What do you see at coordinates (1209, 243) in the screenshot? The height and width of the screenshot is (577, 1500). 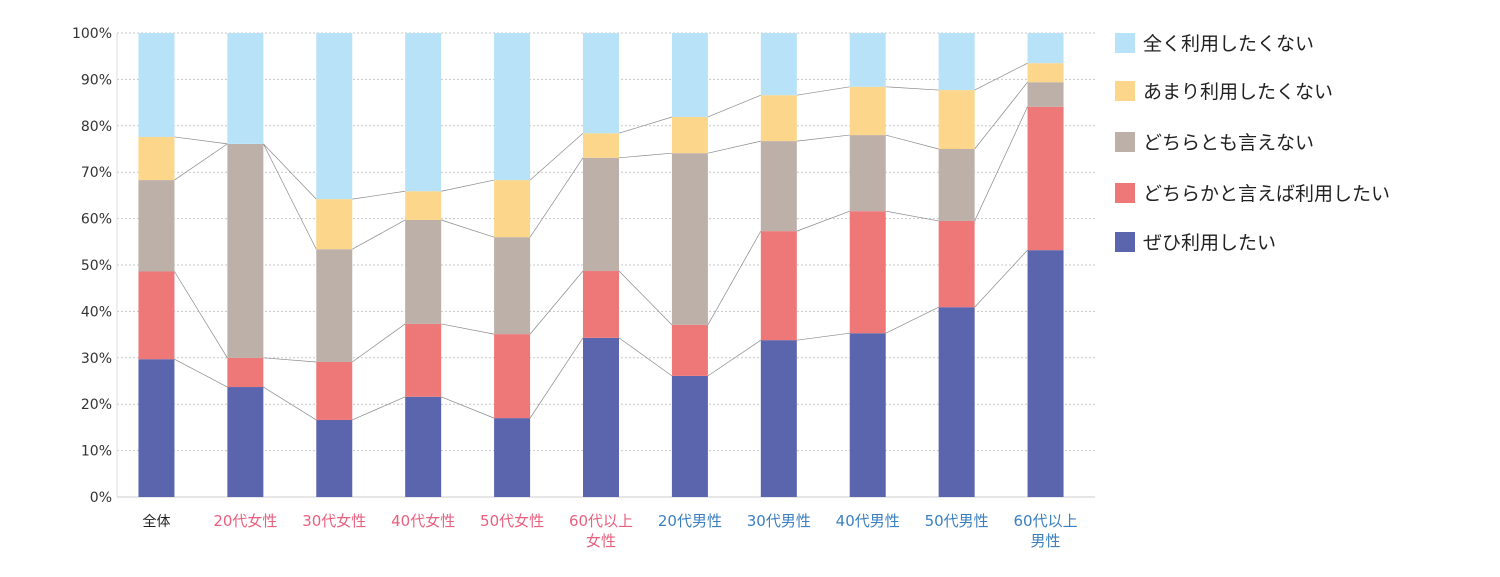 I see `legend-label: ぜひ利用したい` at bounding box center [1209, 243].